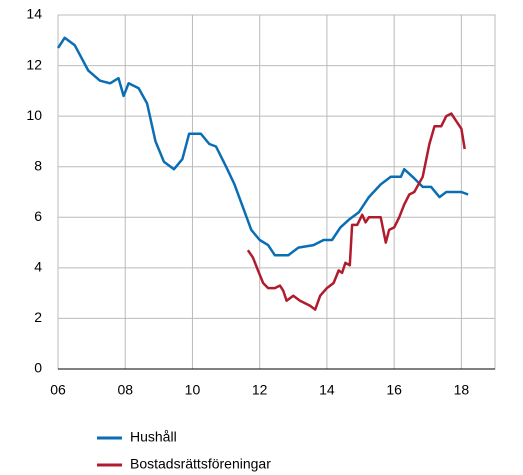 The width and height of the screenshot is (523, 475). What do you see at coordinates (327, 390) in the screenshot?
I see `x-tick-label: 14` at bounding box center [327, 390].